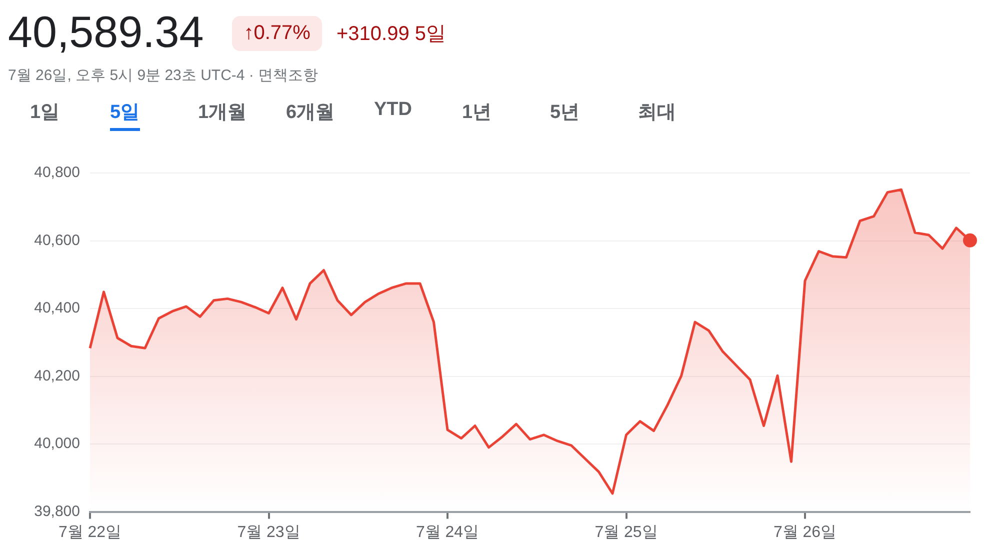 The width and height of the screenshot is (992, 554). I want to click on y-tick-label: 40,200, so click(57, 375).